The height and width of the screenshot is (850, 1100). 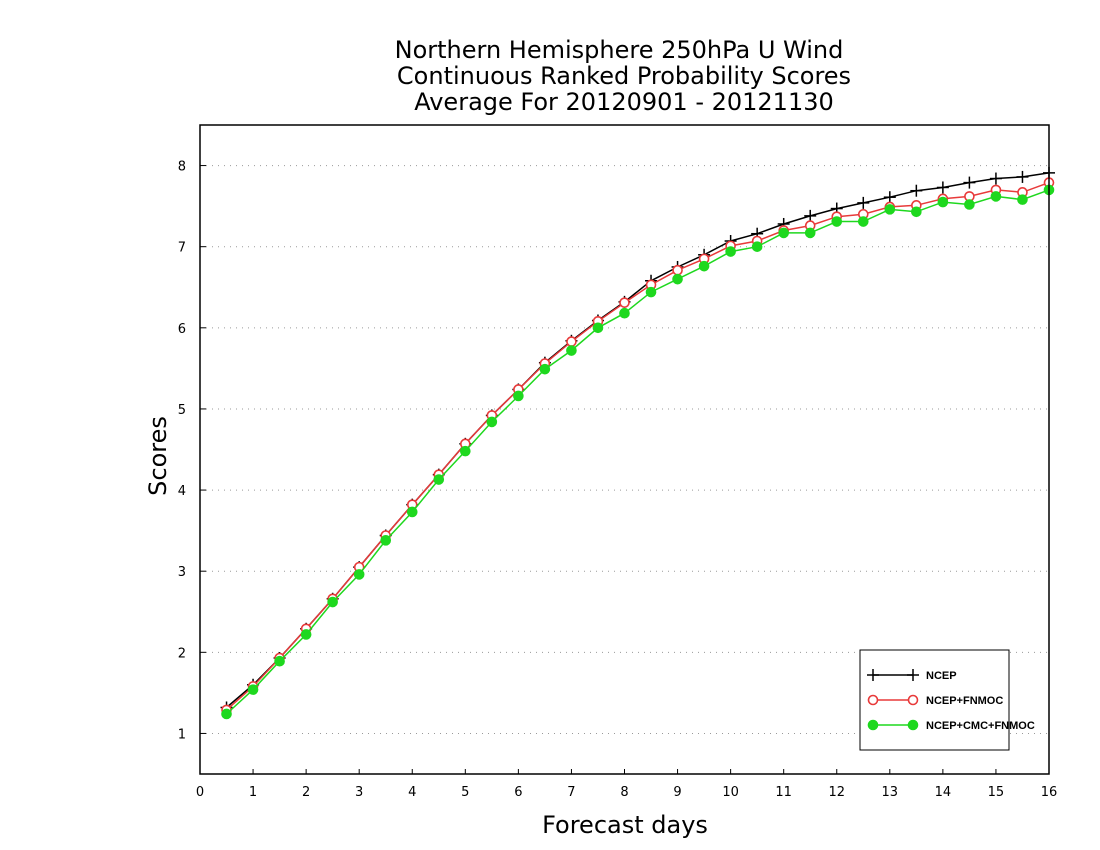 I want to click on x-tick-label-6: 6, so click(x=518, y=792).